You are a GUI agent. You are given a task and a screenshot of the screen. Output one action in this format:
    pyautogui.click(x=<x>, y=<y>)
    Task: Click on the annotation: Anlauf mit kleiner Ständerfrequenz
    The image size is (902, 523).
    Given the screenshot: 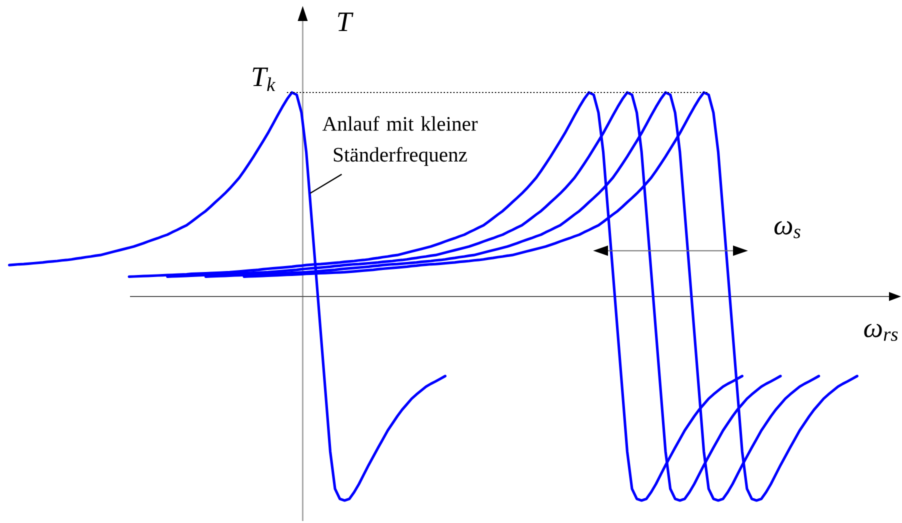 What is the action you would take?
    pyautogui.click(x=400, y=141)
    